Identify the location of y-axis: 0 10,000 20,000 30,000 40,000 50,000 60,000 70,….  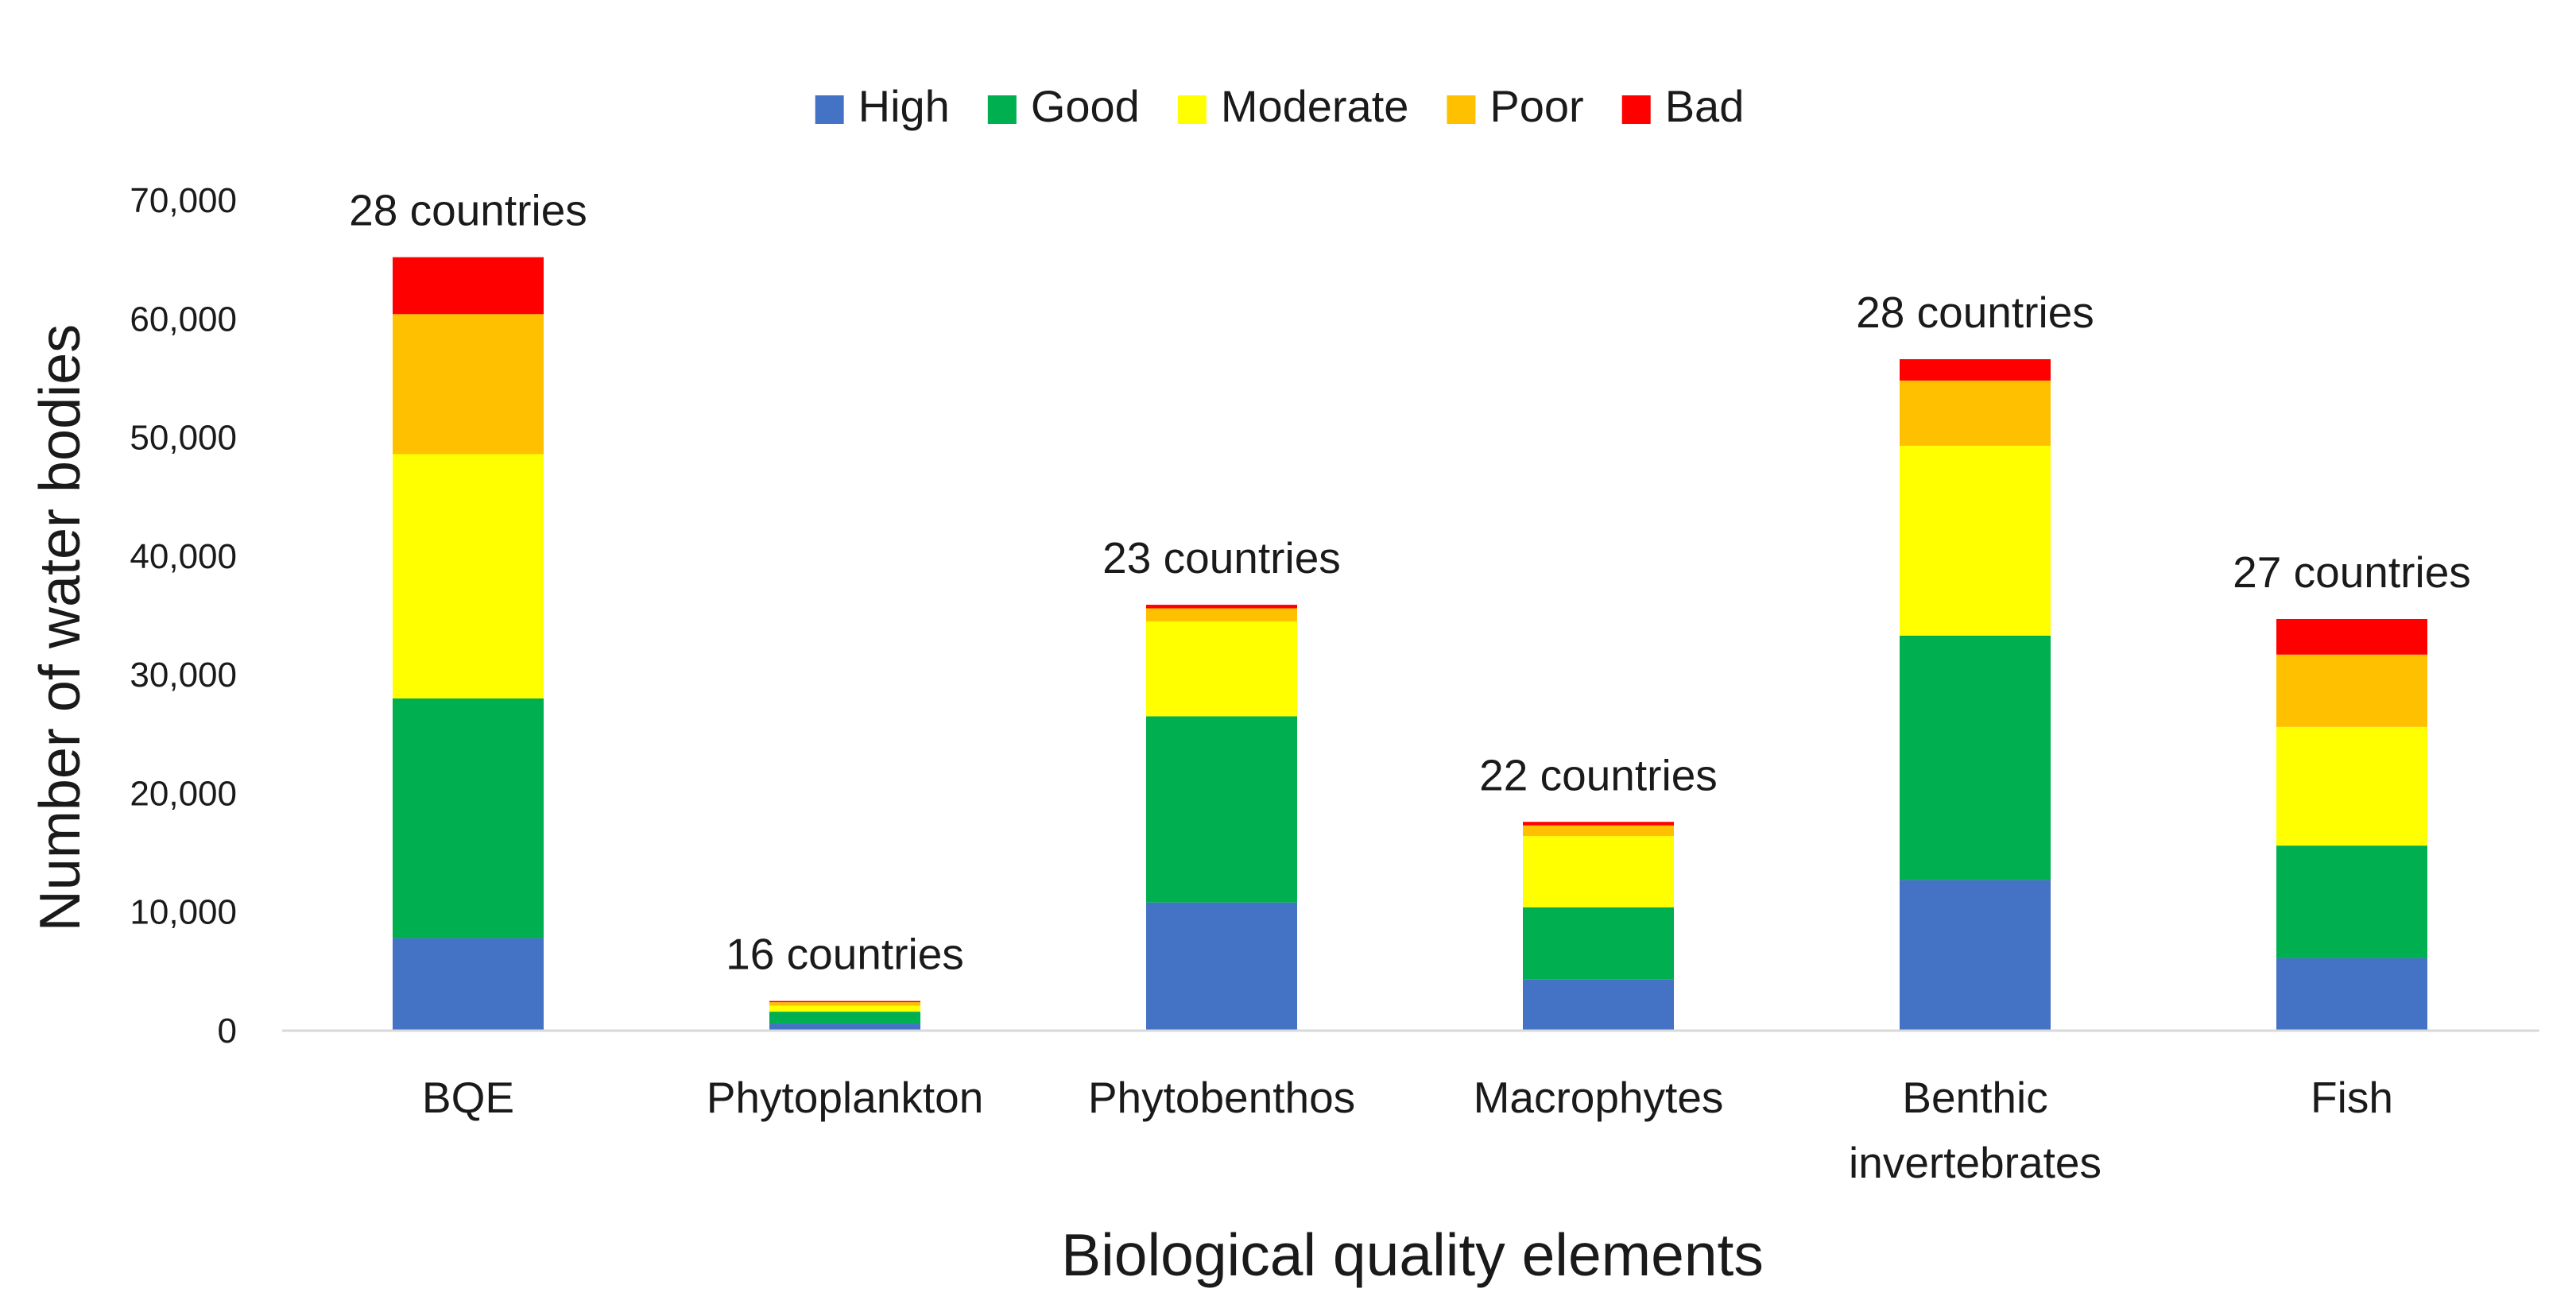
(183, 616).